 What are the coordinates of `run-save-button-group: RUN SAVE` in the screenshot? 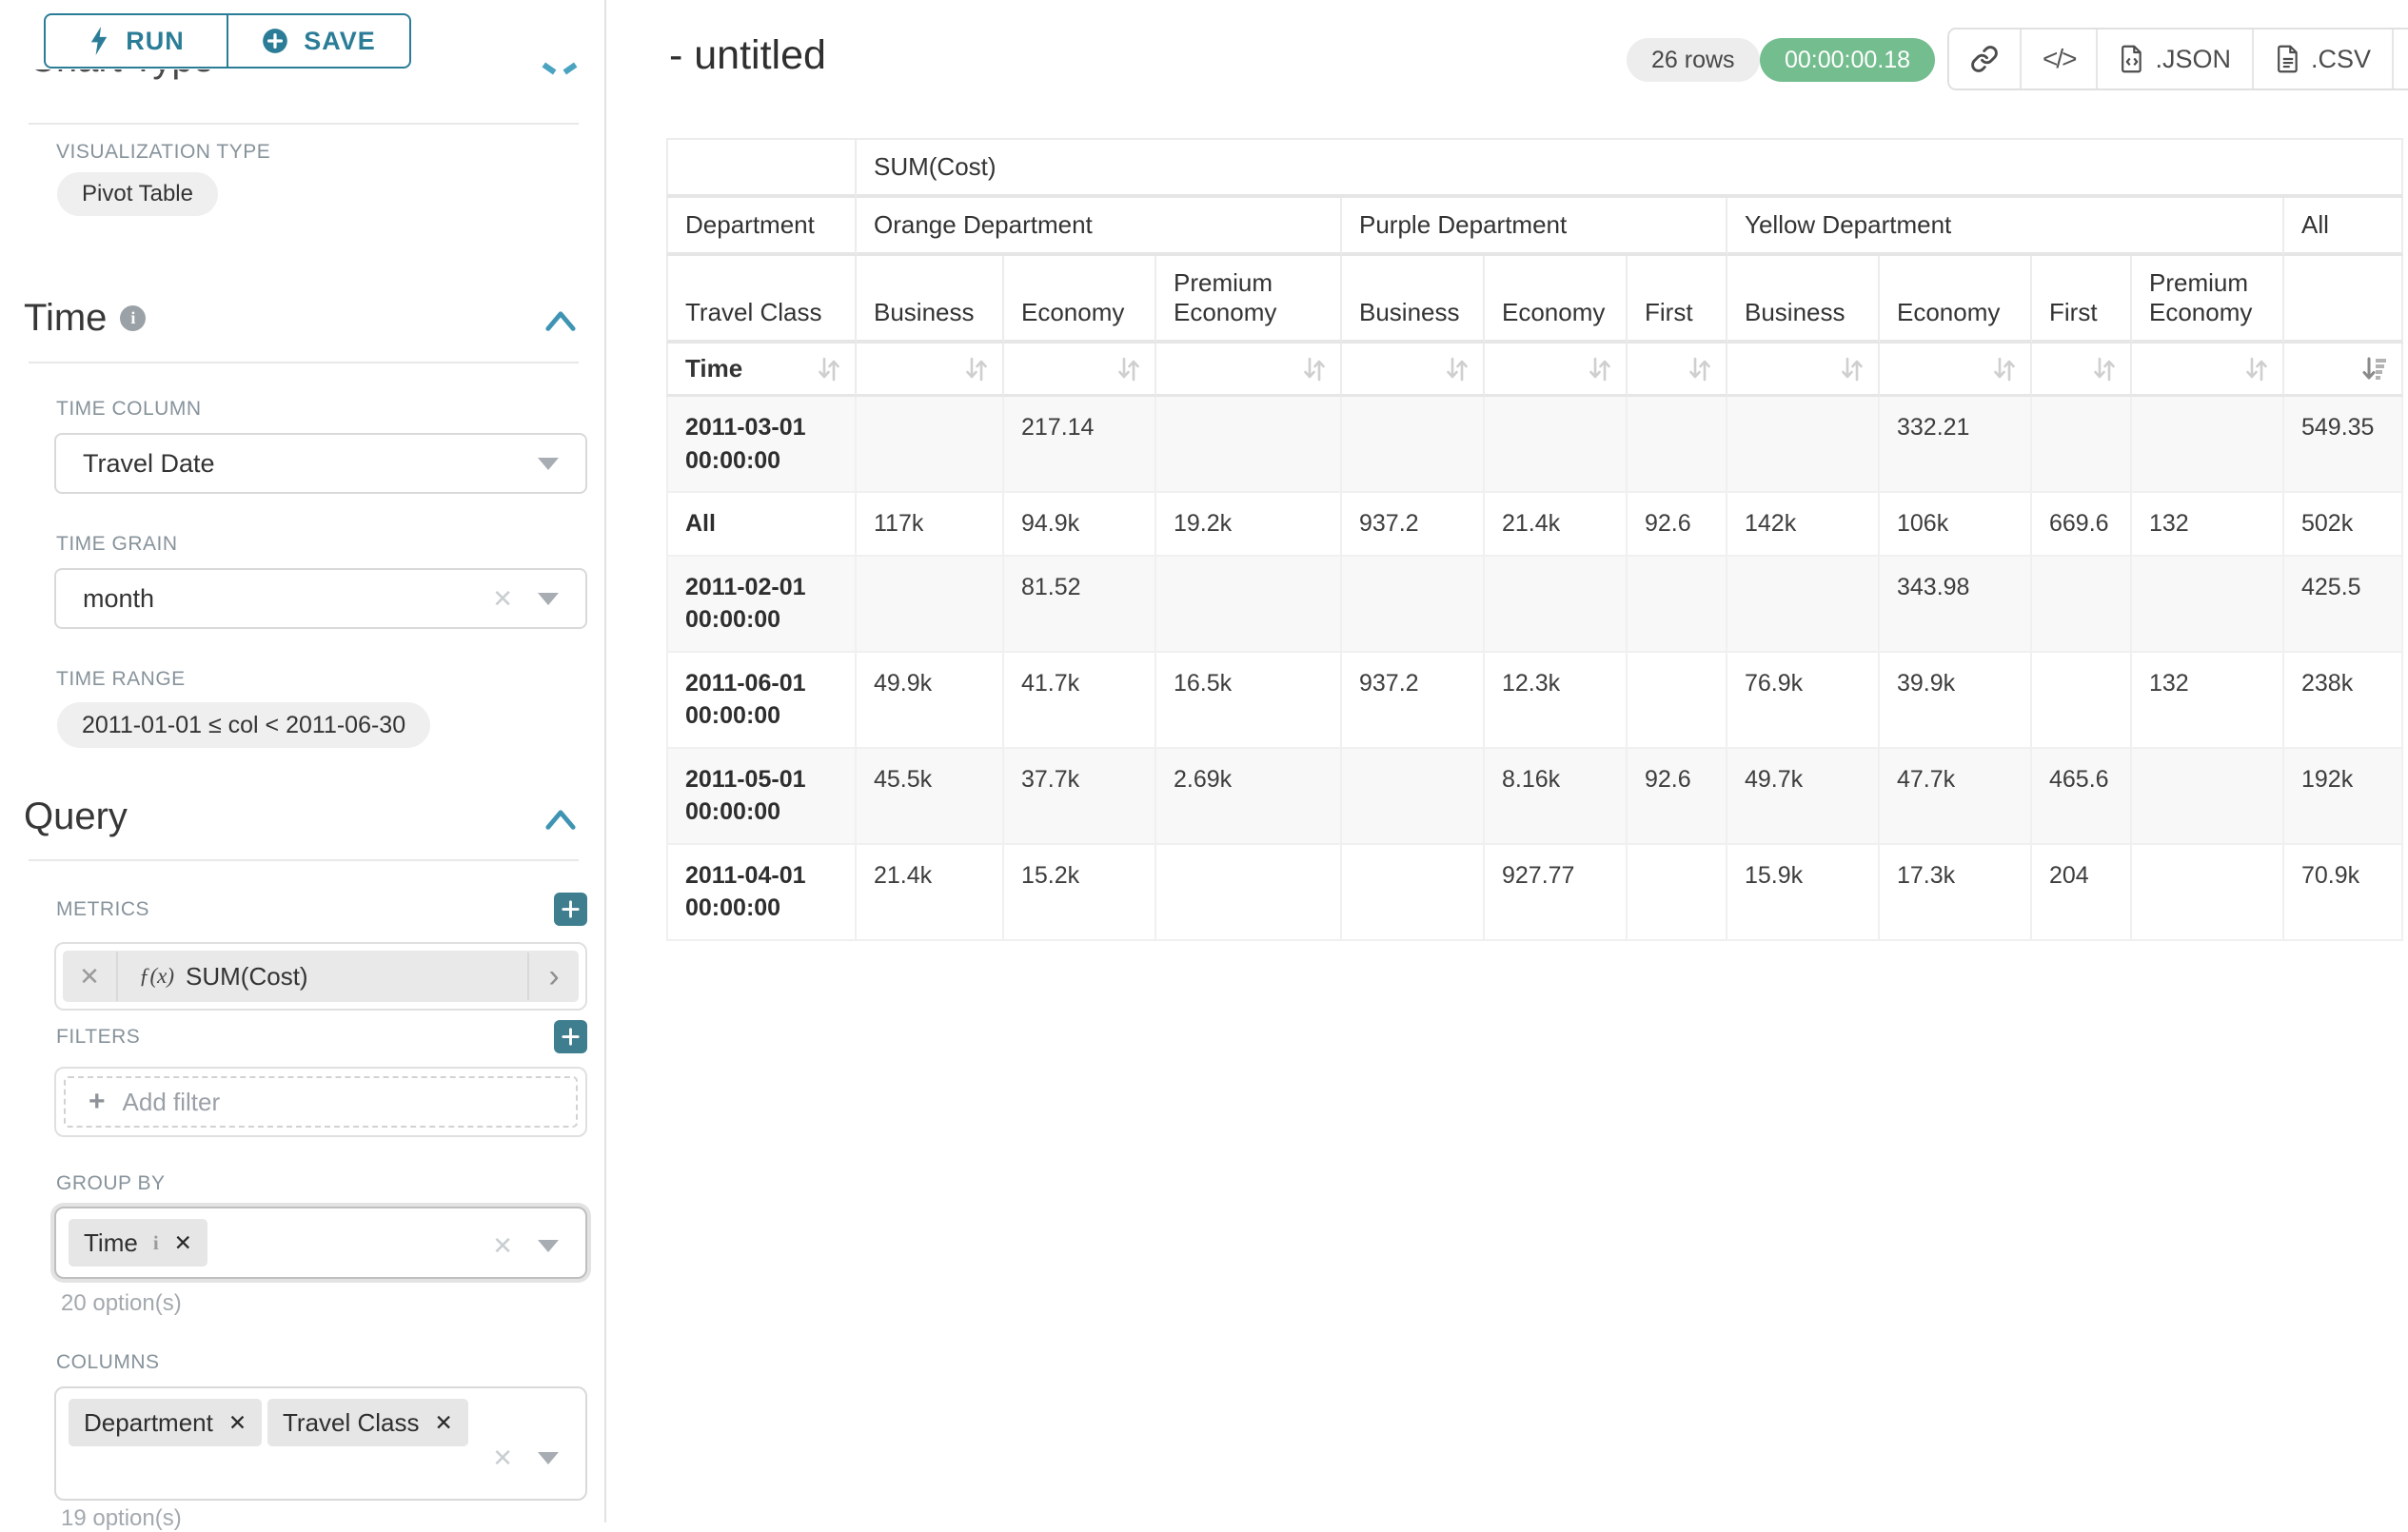 It's located at (227, 41).